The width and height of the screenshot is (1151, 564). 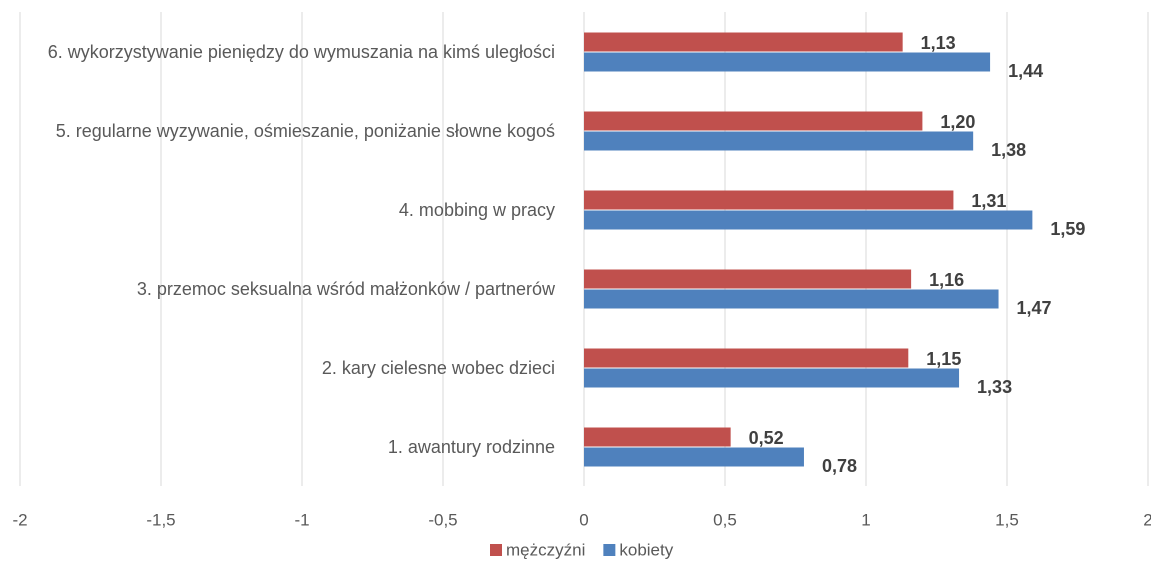 I want to click on legend-label: mężczyźni, so click(x=545, y=549).